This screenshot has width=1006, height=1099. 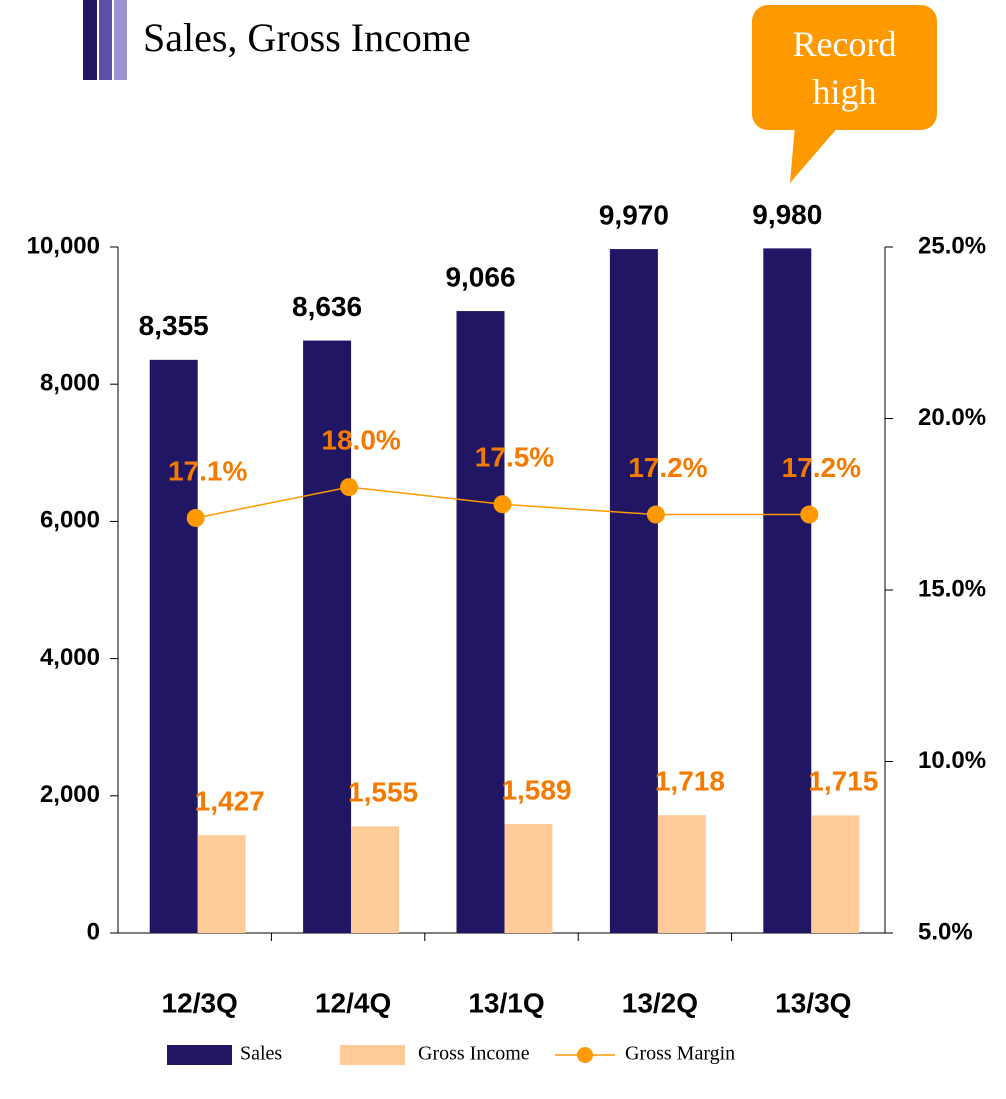 What do you see at coordinates (200, 1002) in the screenshot?
I see `x-tick-label: 12/3Q` at bounding box center [200, 1002].